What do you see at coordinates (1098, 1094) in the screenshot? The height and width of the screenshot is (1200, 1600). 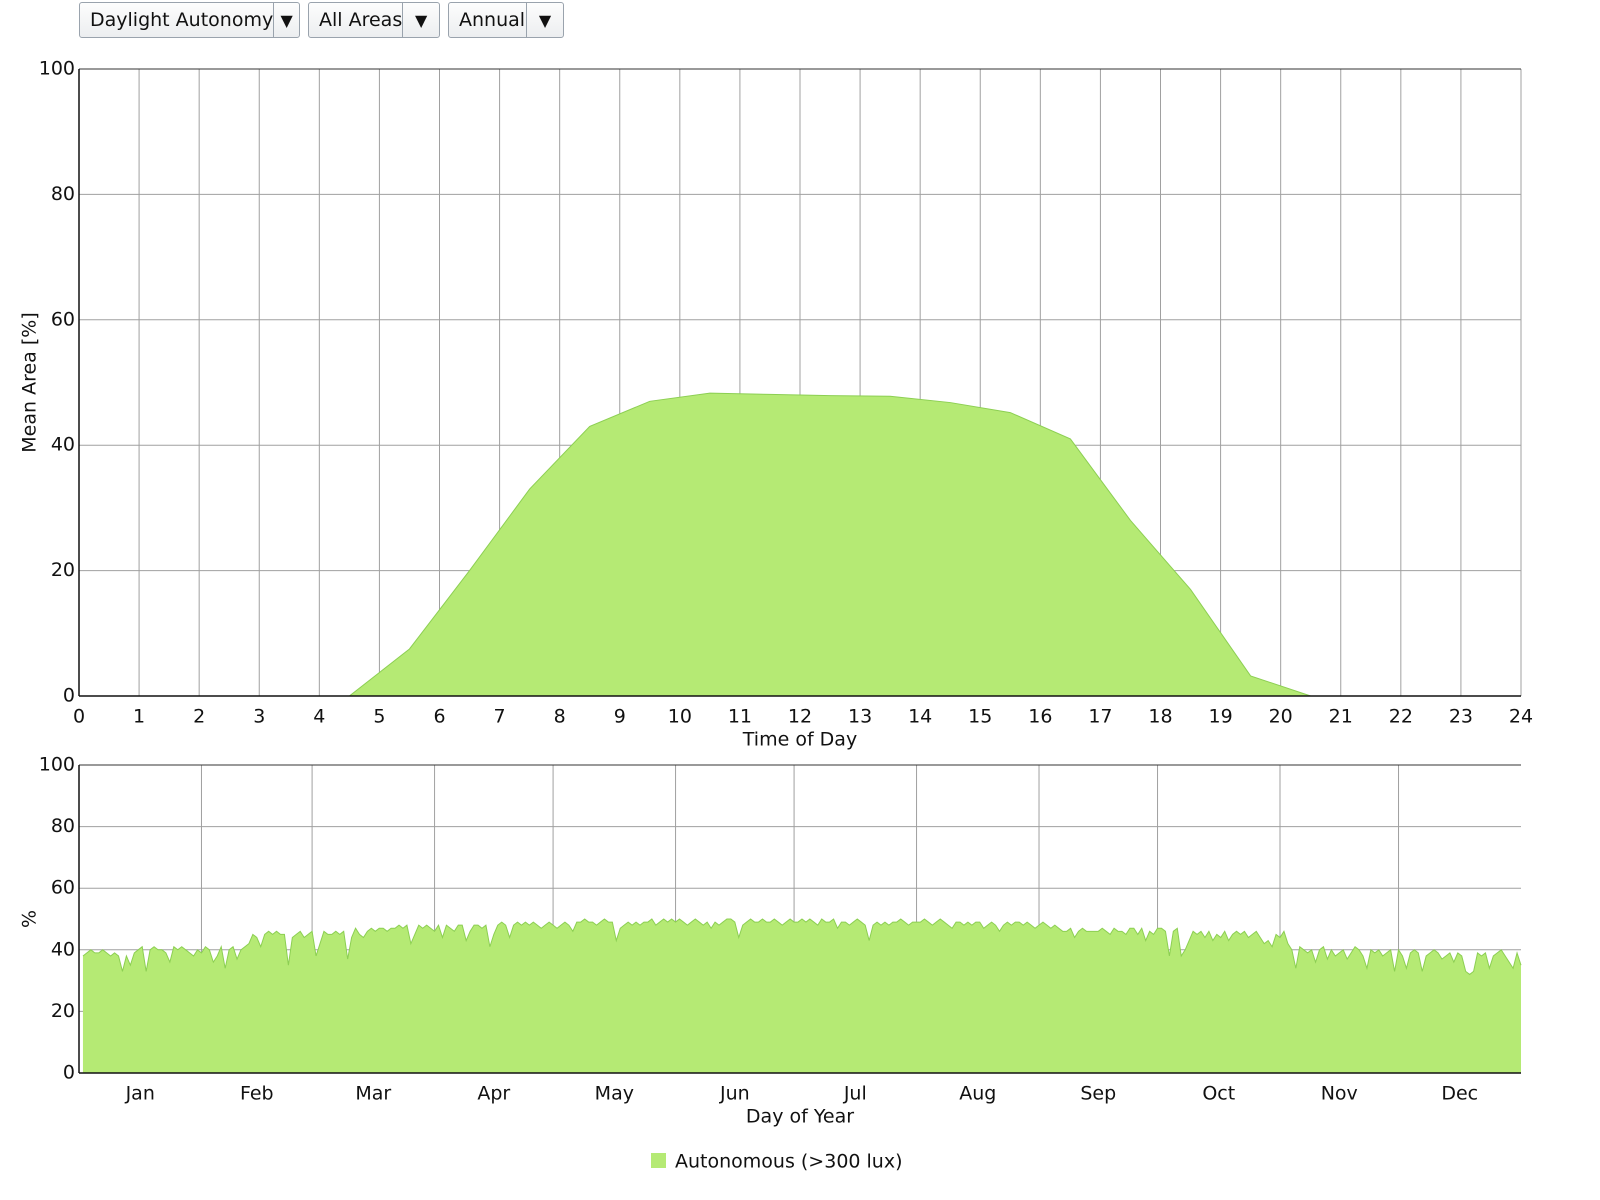 I see `x-tick-label: Sep` at bounding box center [1098, 1094].